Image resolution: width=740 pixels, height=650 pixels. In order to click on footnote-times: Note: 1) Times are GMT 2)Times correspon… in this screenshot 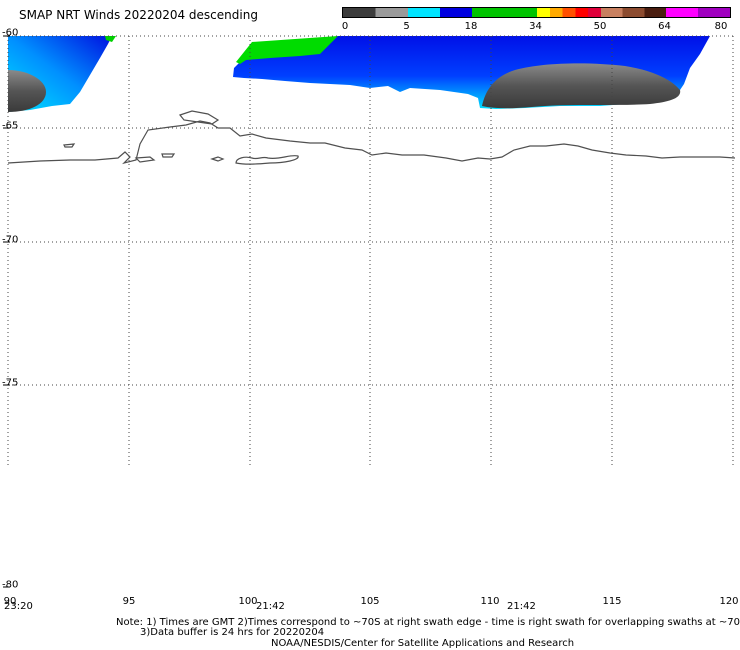, I will do `click(428, 622)`.